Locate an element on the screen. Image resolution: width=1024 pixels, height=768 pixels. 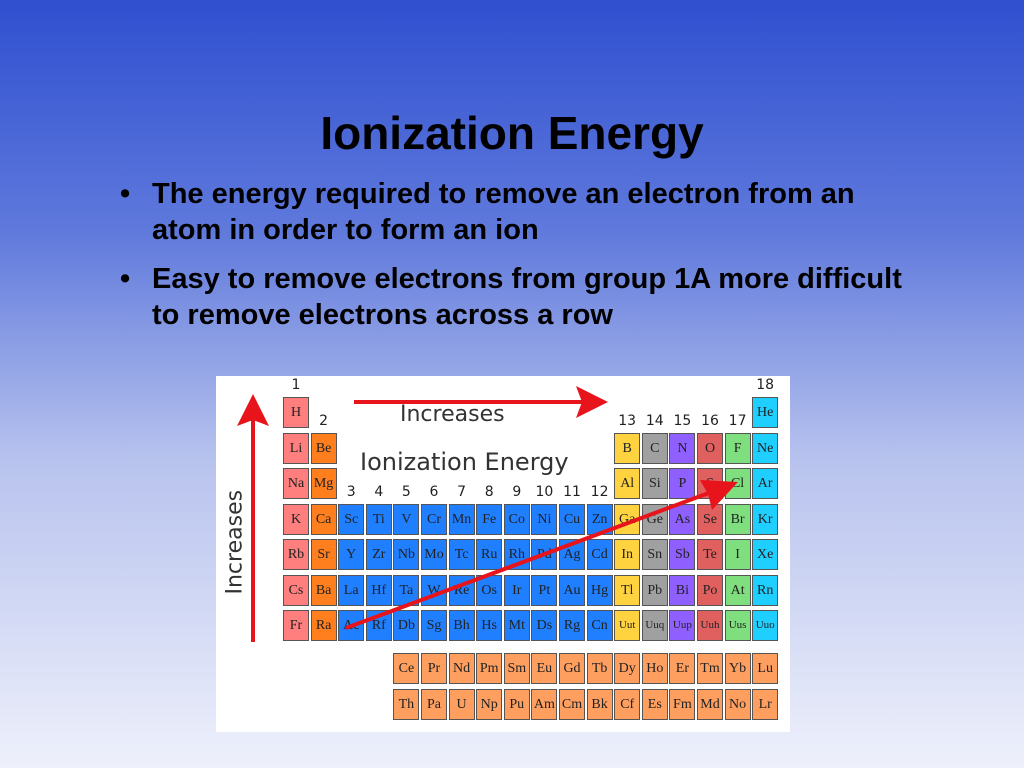
element-cell-co: Co is located at coordinates (516, 519).